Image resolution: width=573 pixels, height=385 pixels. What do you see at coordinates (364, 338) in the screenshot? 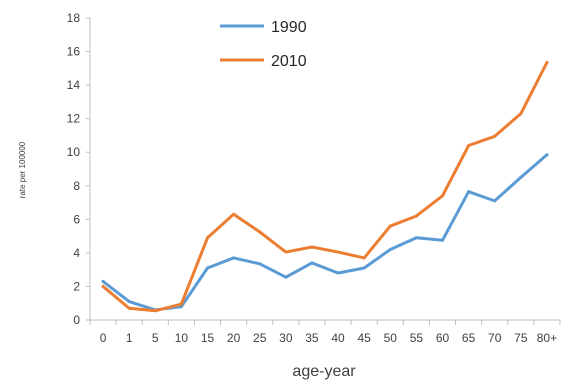
I see `x-tick-label: 45` at bounding box center [364, 338].